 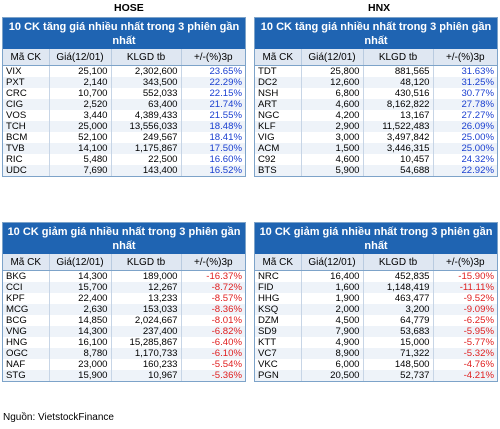 What do you see at coordinates (124, 137) in the screenshot?
I see `table-row: BCM 52,100 249,567 18.41%` at bounding box center [124, 137].